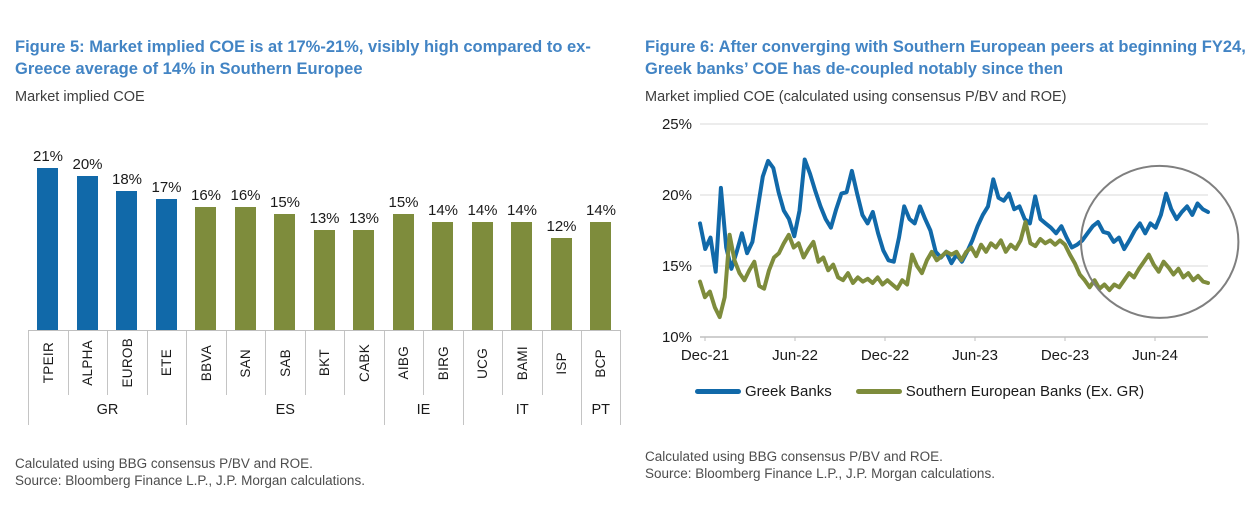  I want to click on category-label: ALPHA, so click(88, 363).